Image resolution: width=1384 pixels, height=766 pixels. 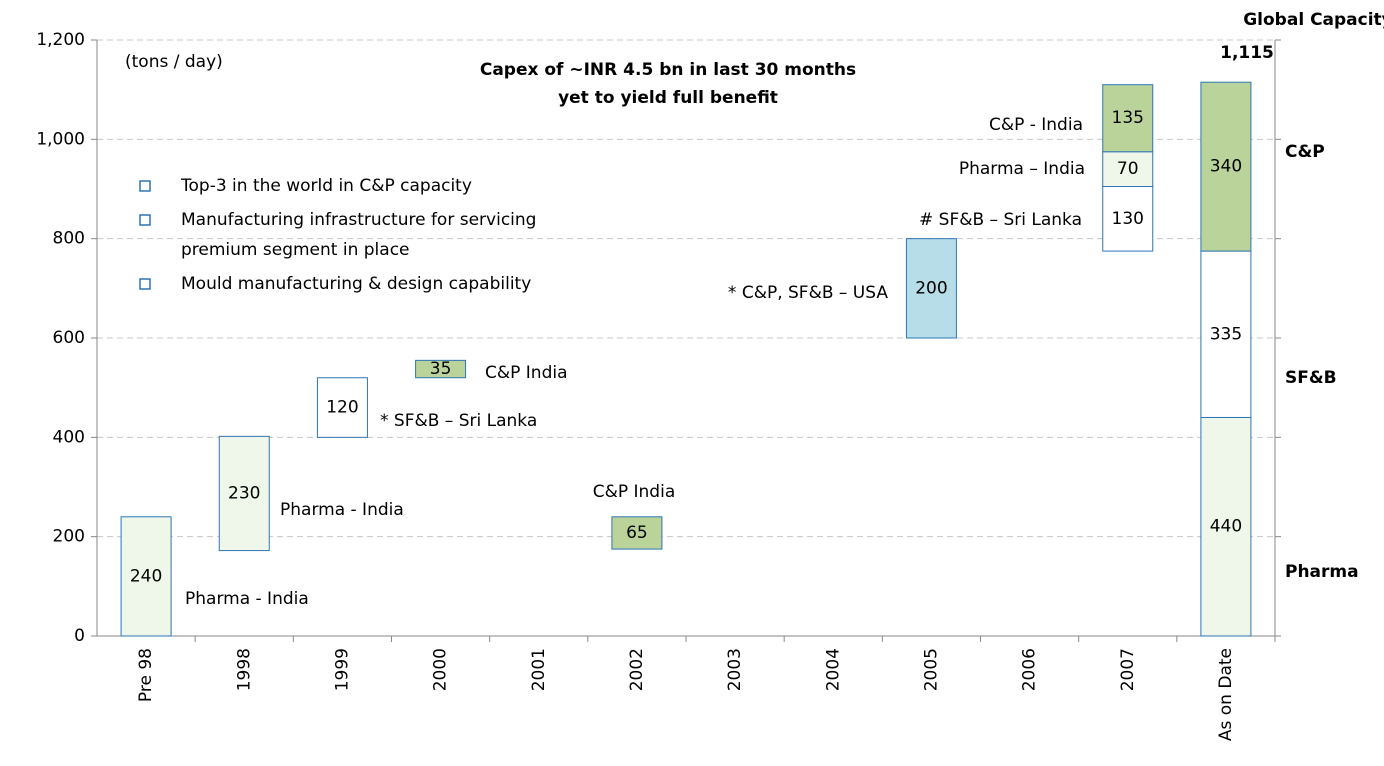 I want to click on x-tick-label: Pre 98, so click(x=146, y=675).